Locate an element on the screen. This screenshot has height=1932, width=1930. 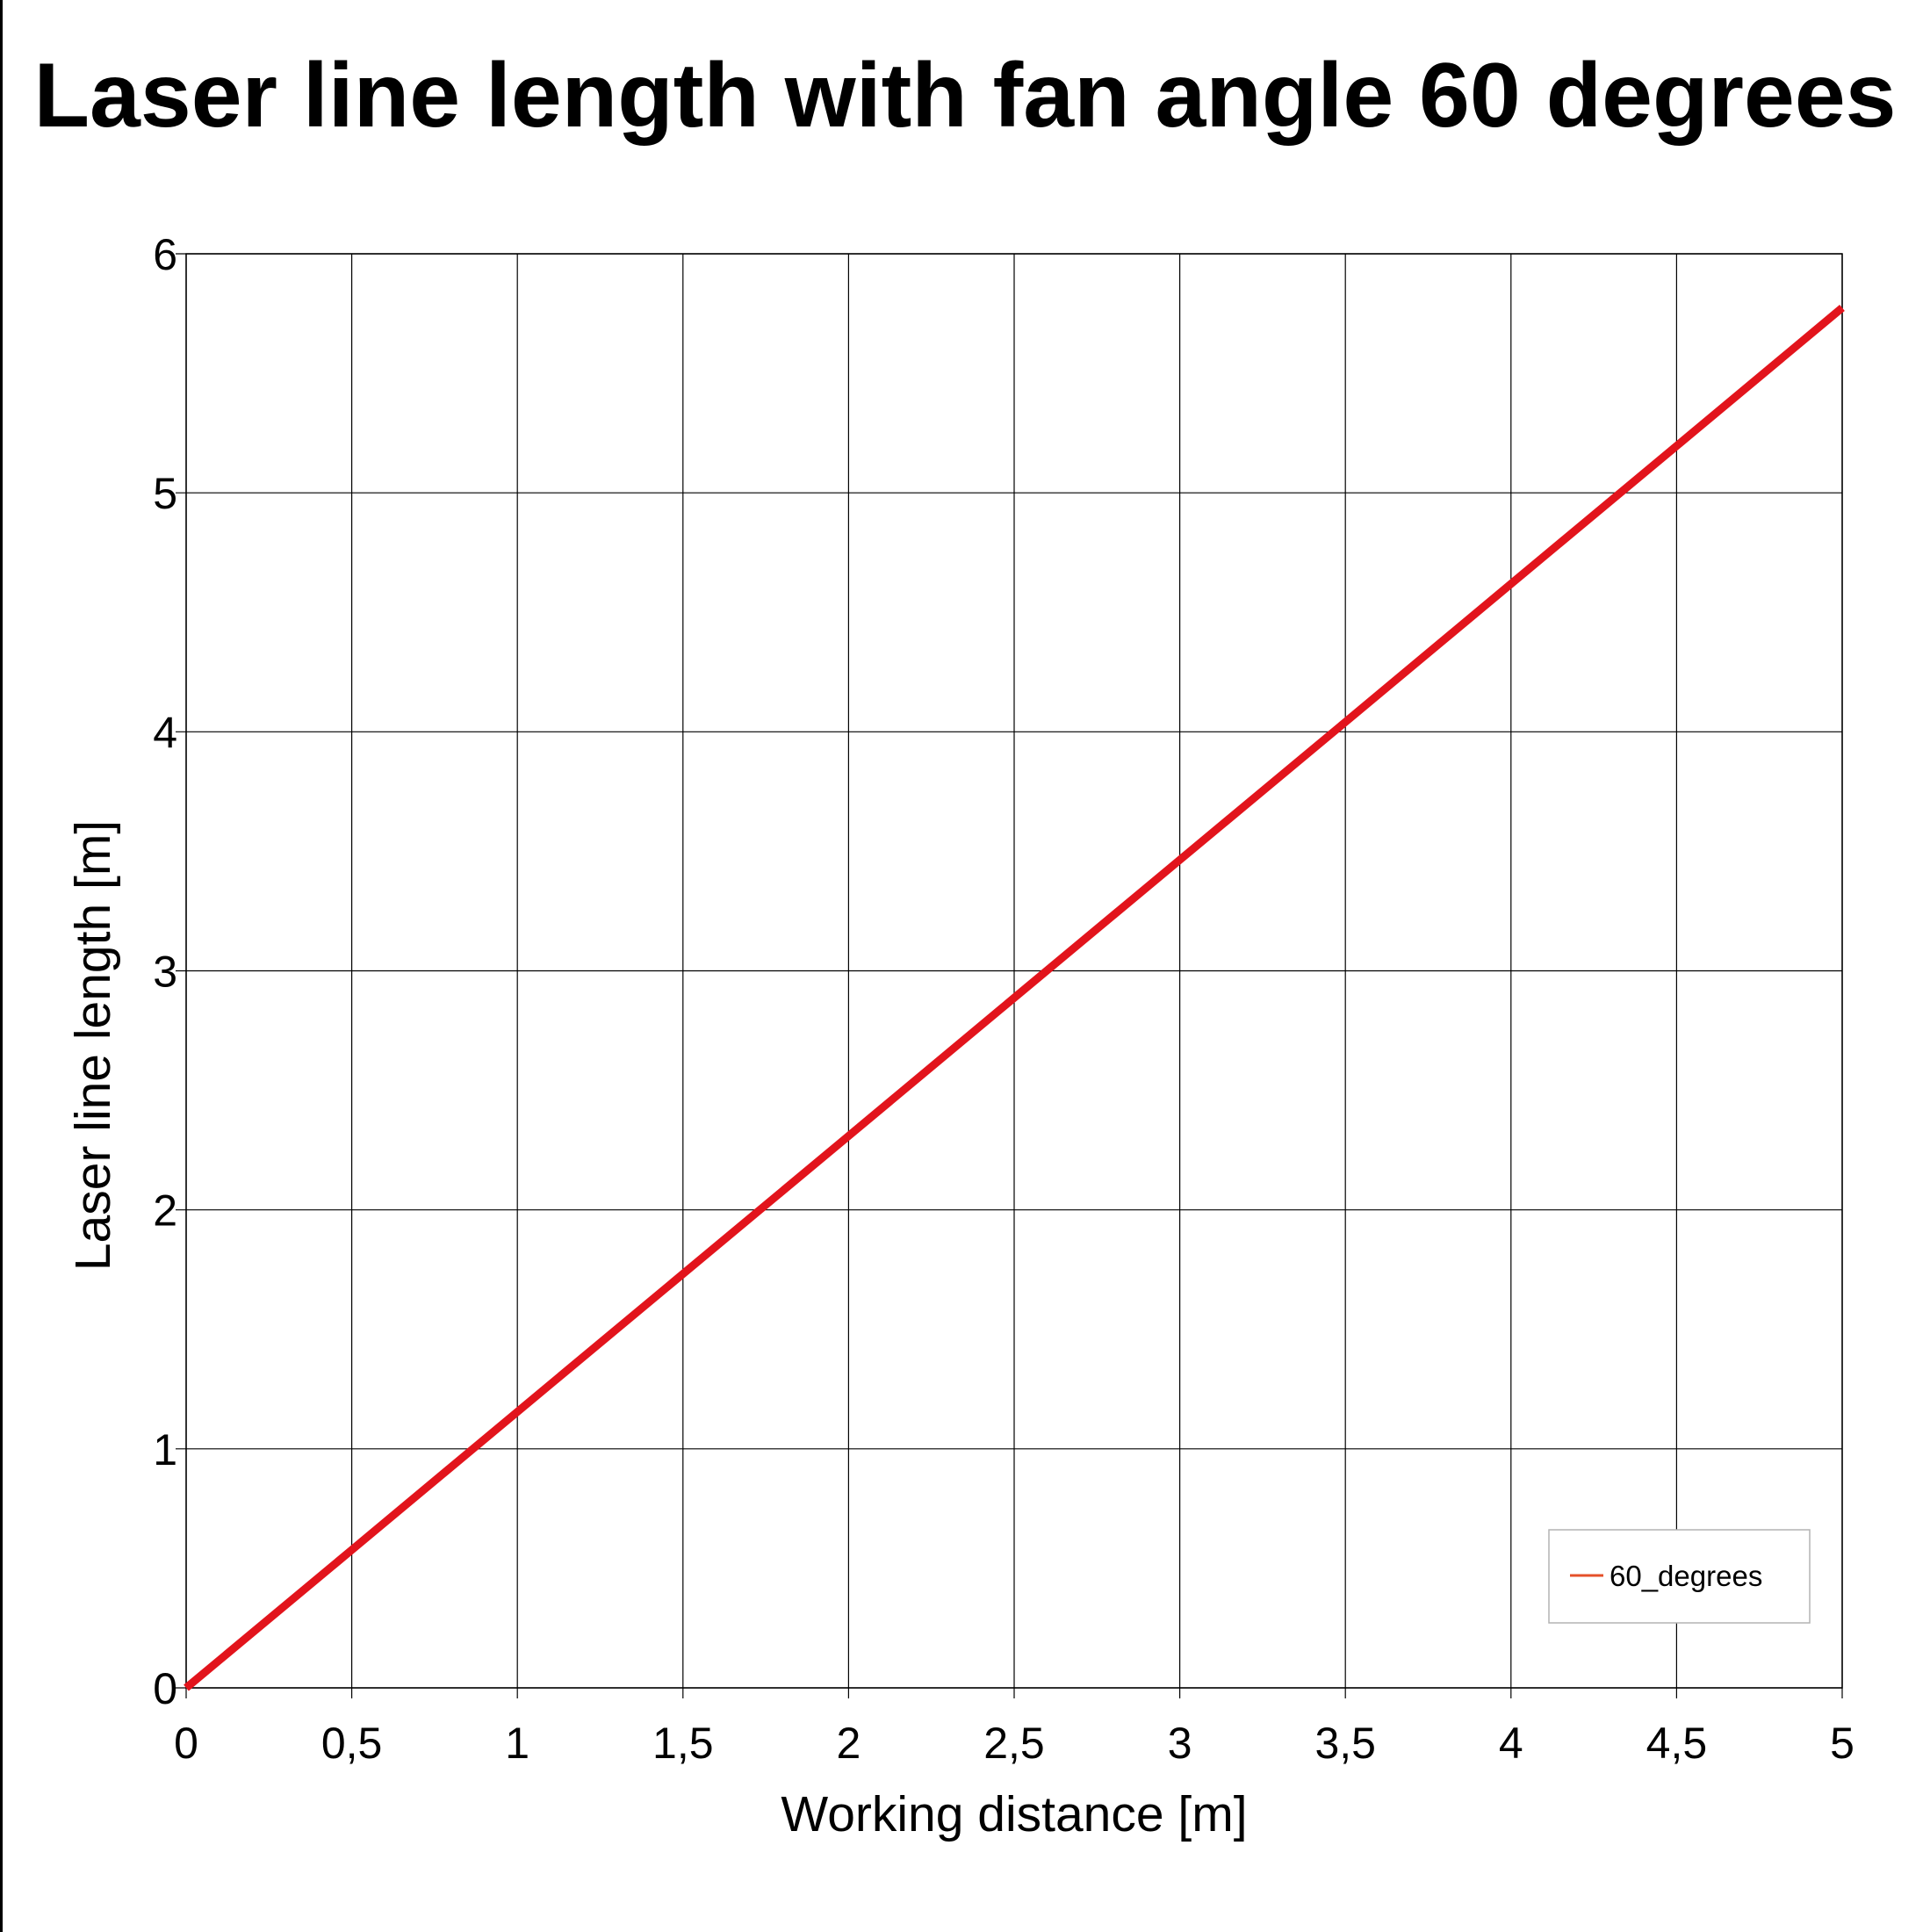
y-tick-label: 5 is located at coordinates (165, 494).